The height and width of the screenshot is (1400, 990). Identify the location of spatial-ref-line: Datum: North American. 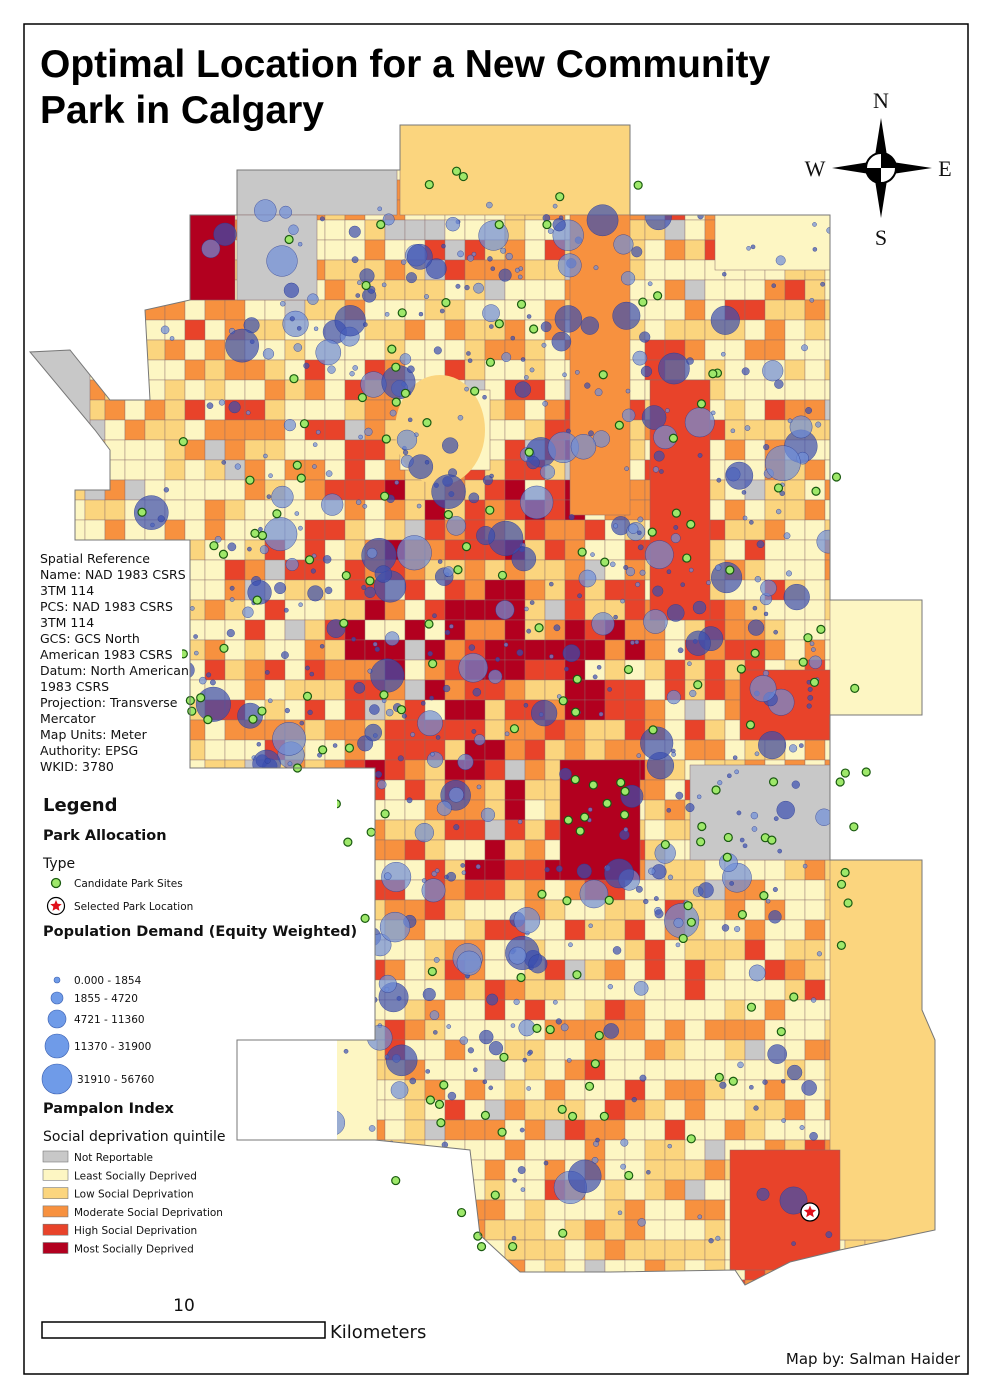
(114, 670).